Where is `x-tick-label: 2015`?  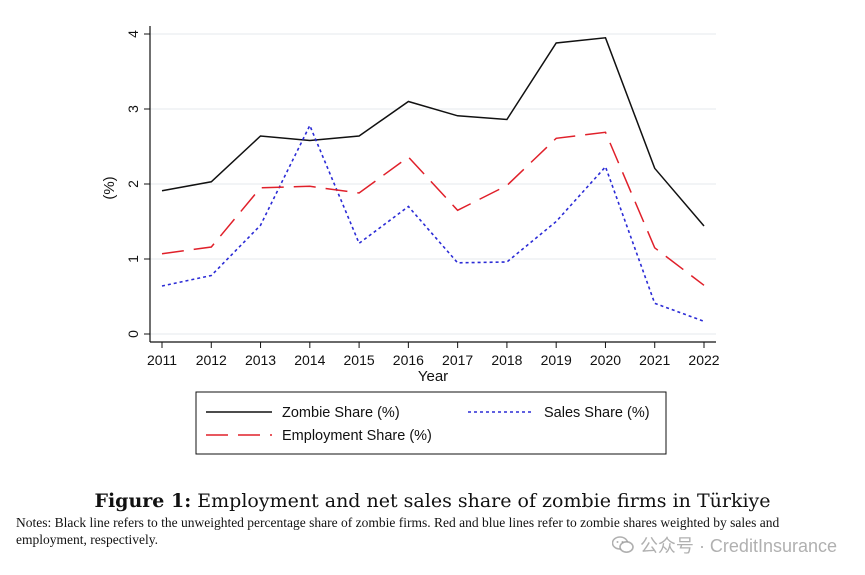 x-tick-label: 2015 is located at coordinates (359, 360).